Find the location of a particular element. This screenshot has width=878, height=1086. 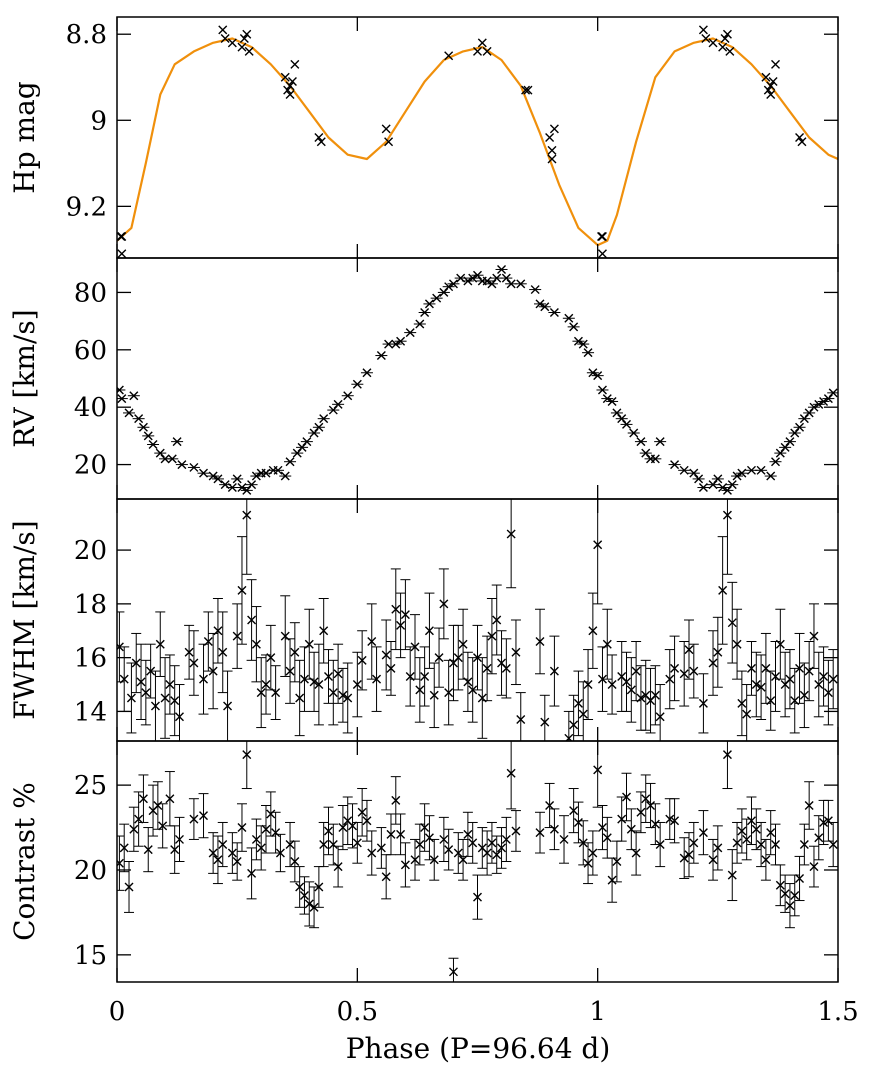

x-tick-label: 1 is located at coordinates (597, 1012).